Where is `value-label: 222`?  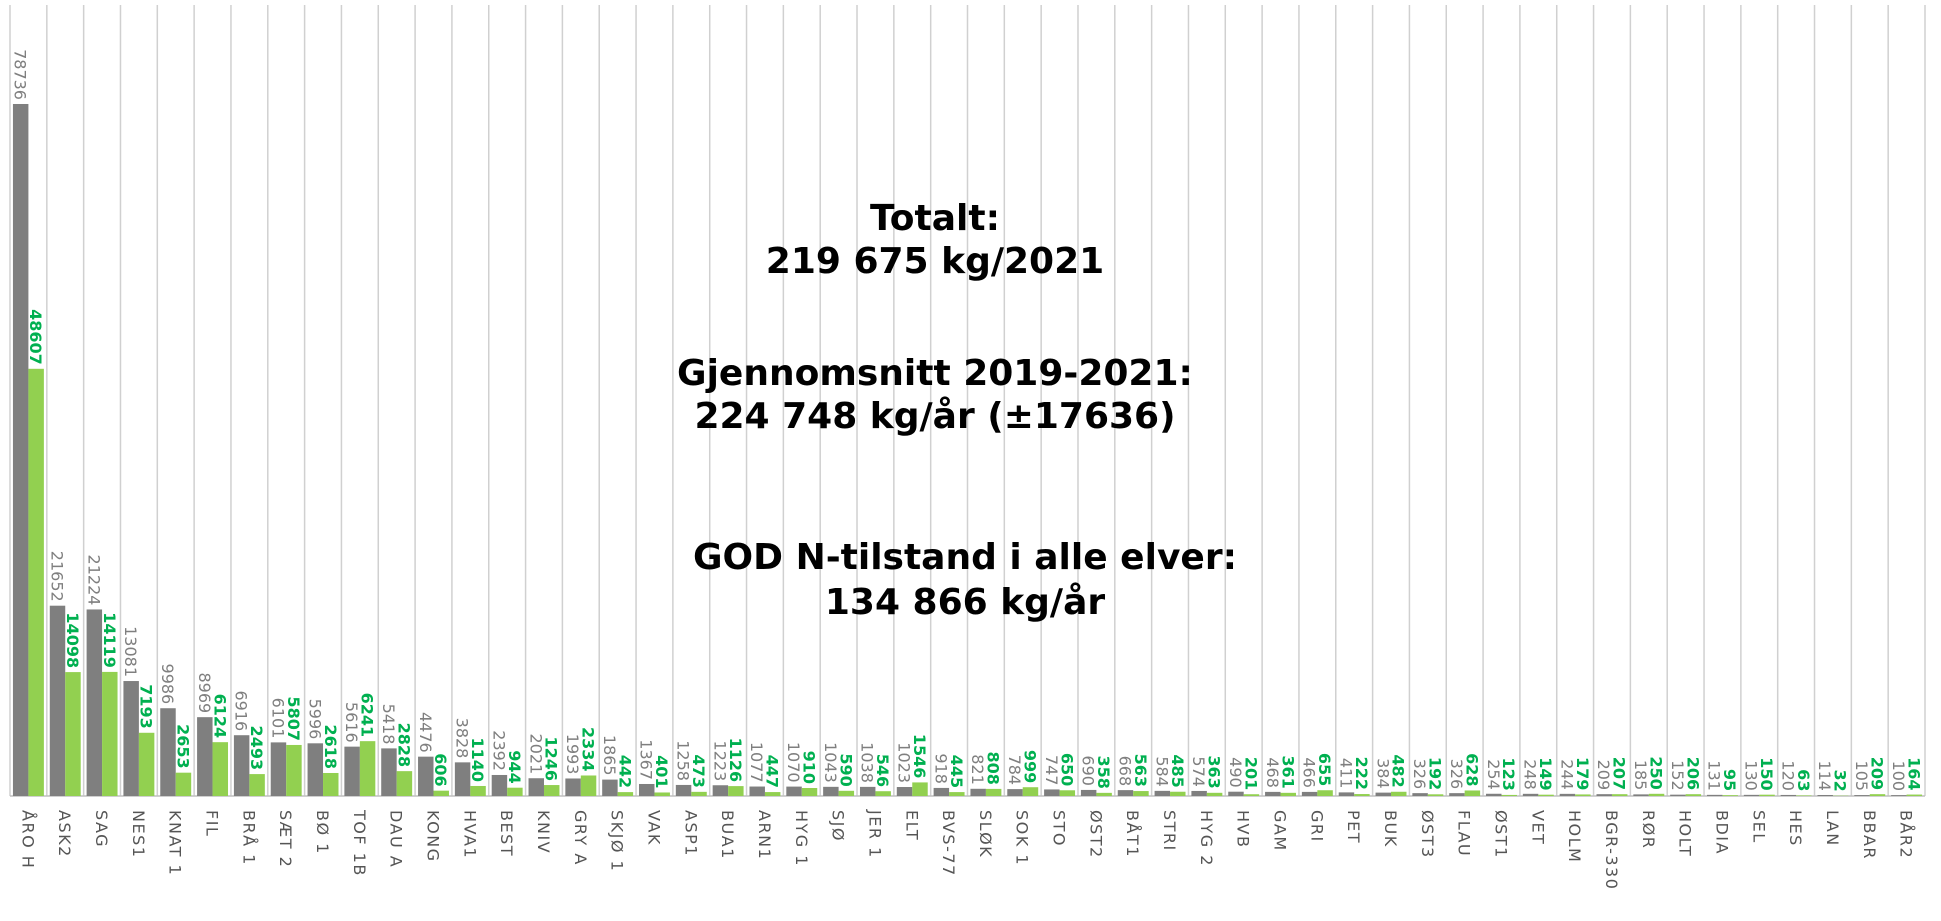
value-label: 222 is located at coordinates (1361, 773).